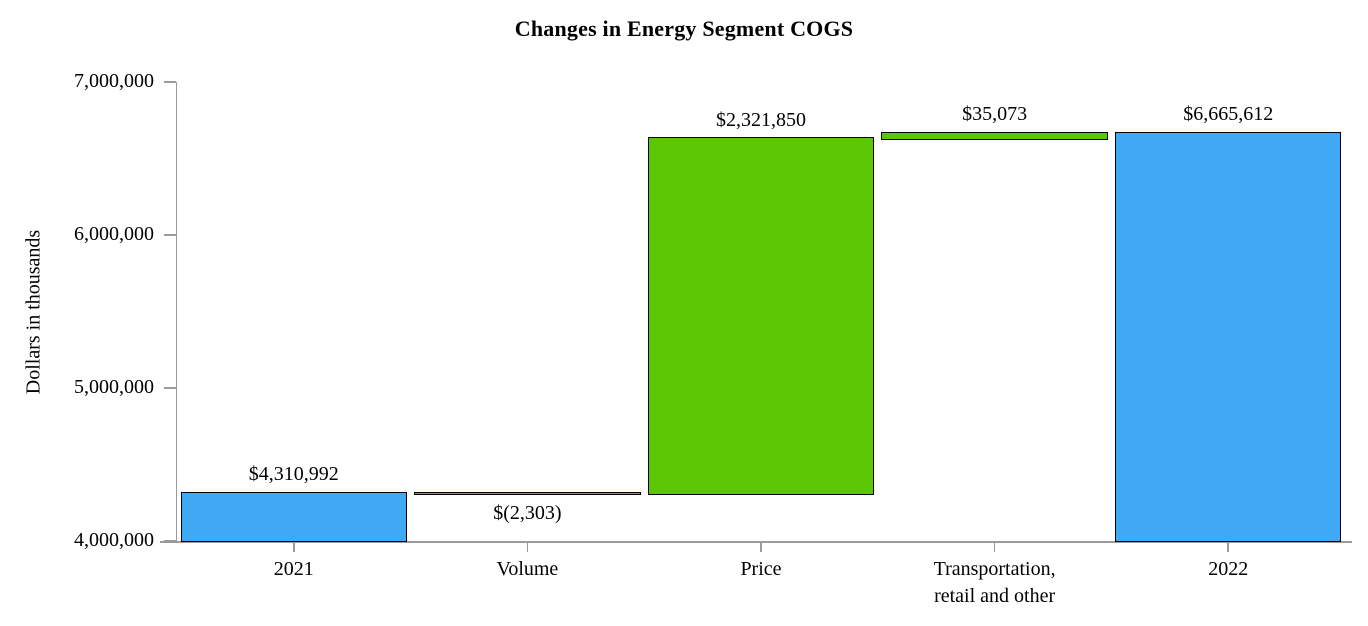  What do you see at coordinates (761, 569) in the screenshot?
I see `x-tick-label: Price` at bounding box center [761, 569].